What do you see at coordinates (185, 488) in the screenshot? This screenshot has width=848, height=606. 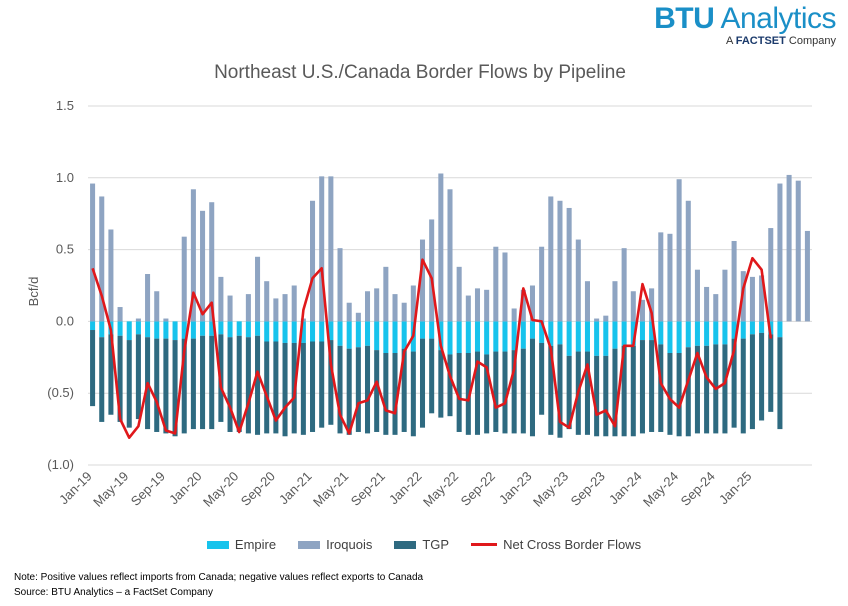 I see `x-tick-label: Jan-20` at bounding box center [185, 488].